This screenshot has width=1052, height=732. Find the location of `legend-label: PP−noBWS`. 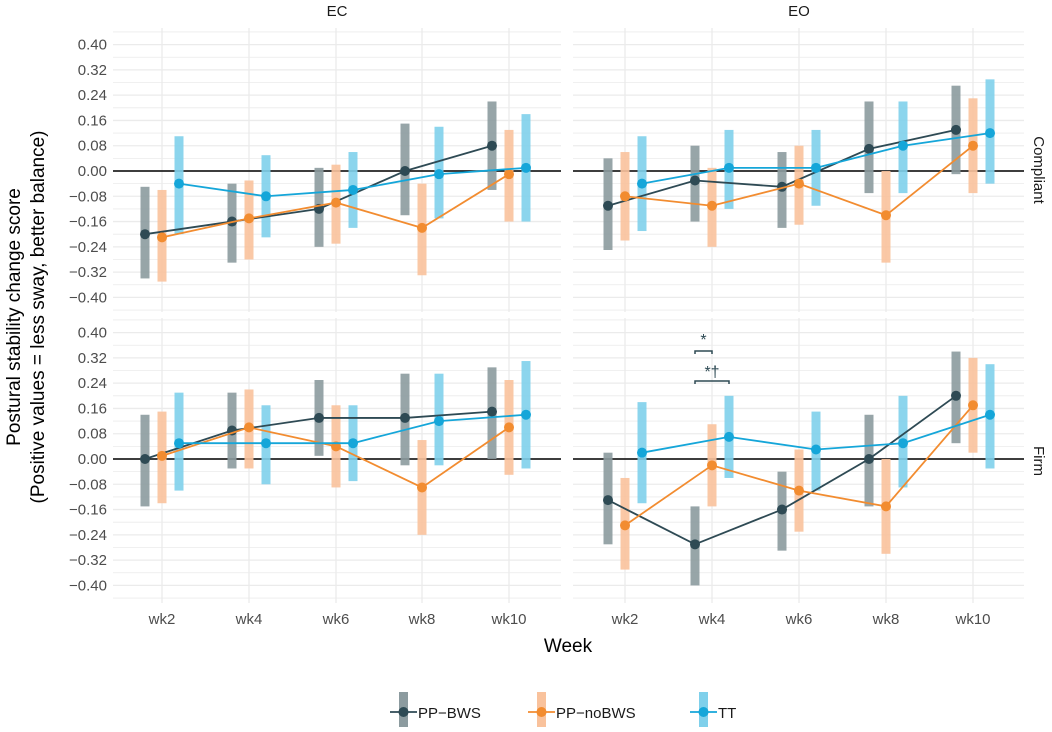

legend-label: PP−noBWS is located at coordinates (596, 713).